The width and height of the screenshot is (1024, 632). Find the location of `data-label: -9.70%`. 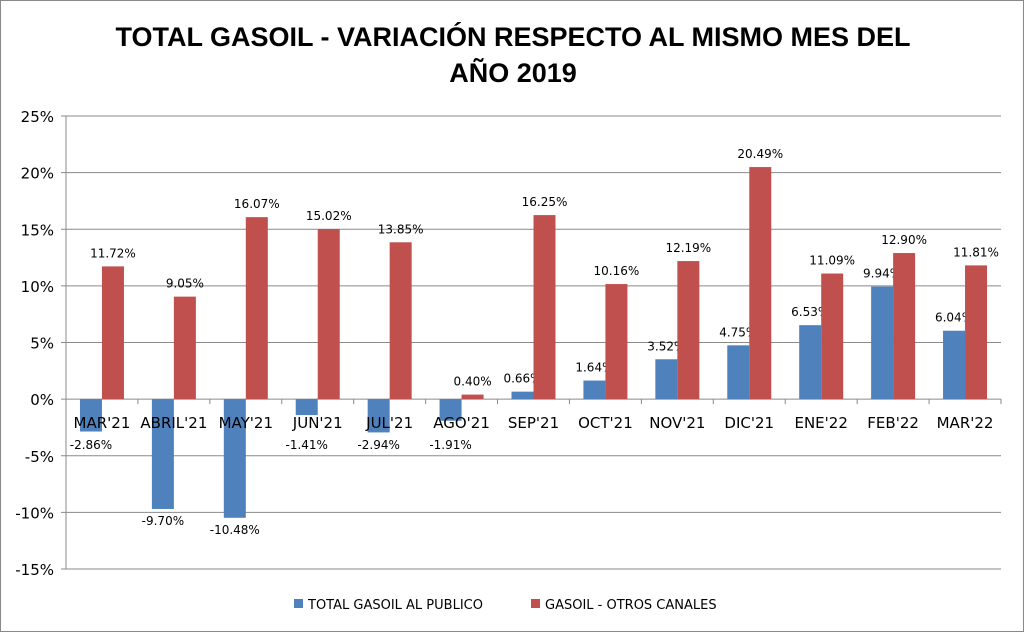

data-label: -9.70% is located at coordinates (163, 521).